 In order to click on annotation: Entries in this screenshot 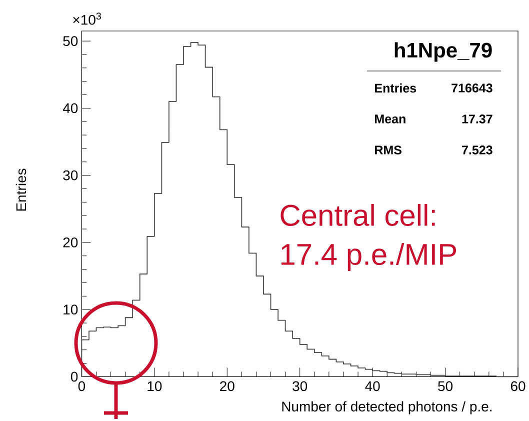, I will do `click(395, 88)`.